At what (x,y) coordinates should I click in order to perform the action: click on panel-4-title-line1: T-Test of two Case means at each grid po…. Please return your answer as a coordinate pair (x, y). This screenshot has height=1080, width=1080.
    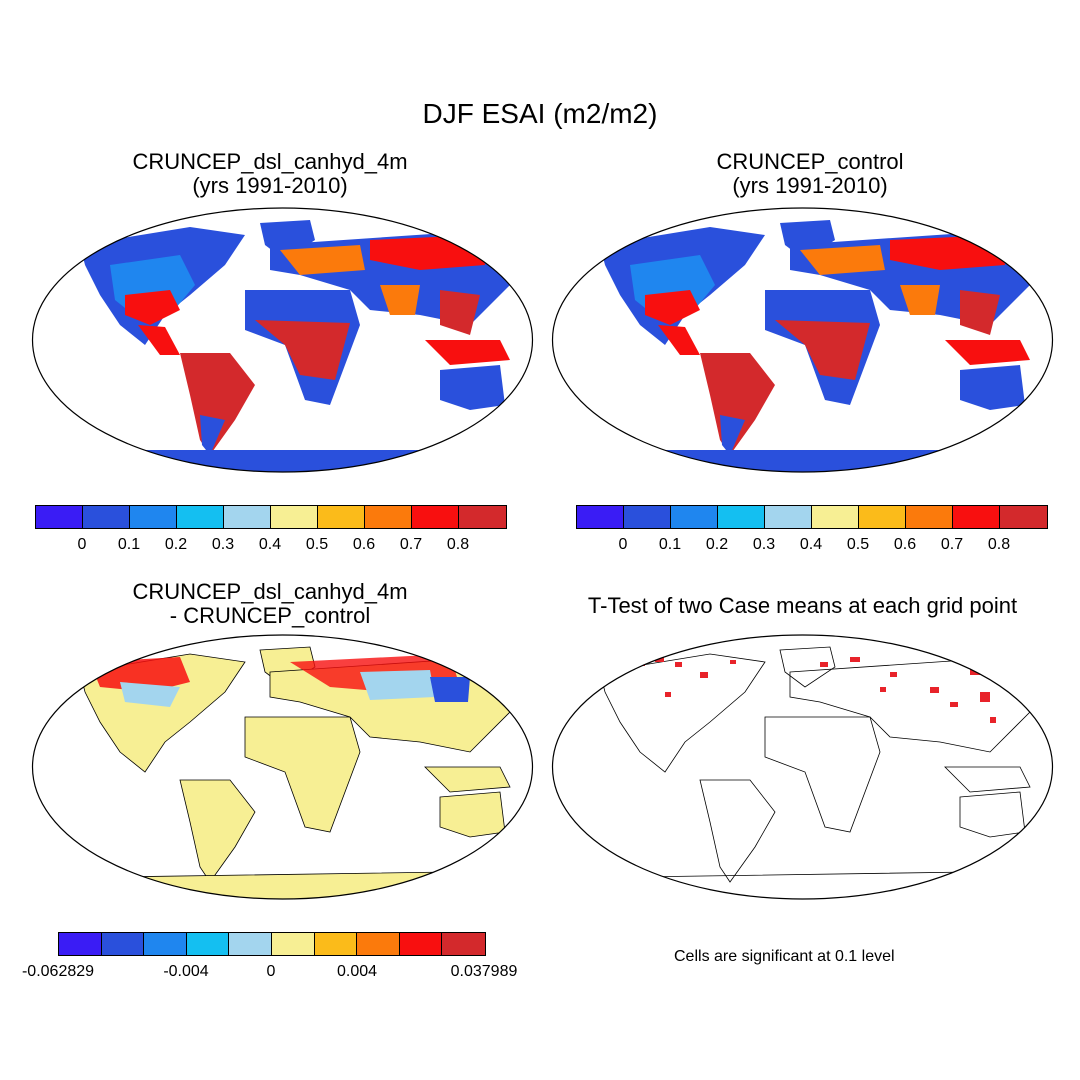
    Looking at the image, I should click on (802, 605).